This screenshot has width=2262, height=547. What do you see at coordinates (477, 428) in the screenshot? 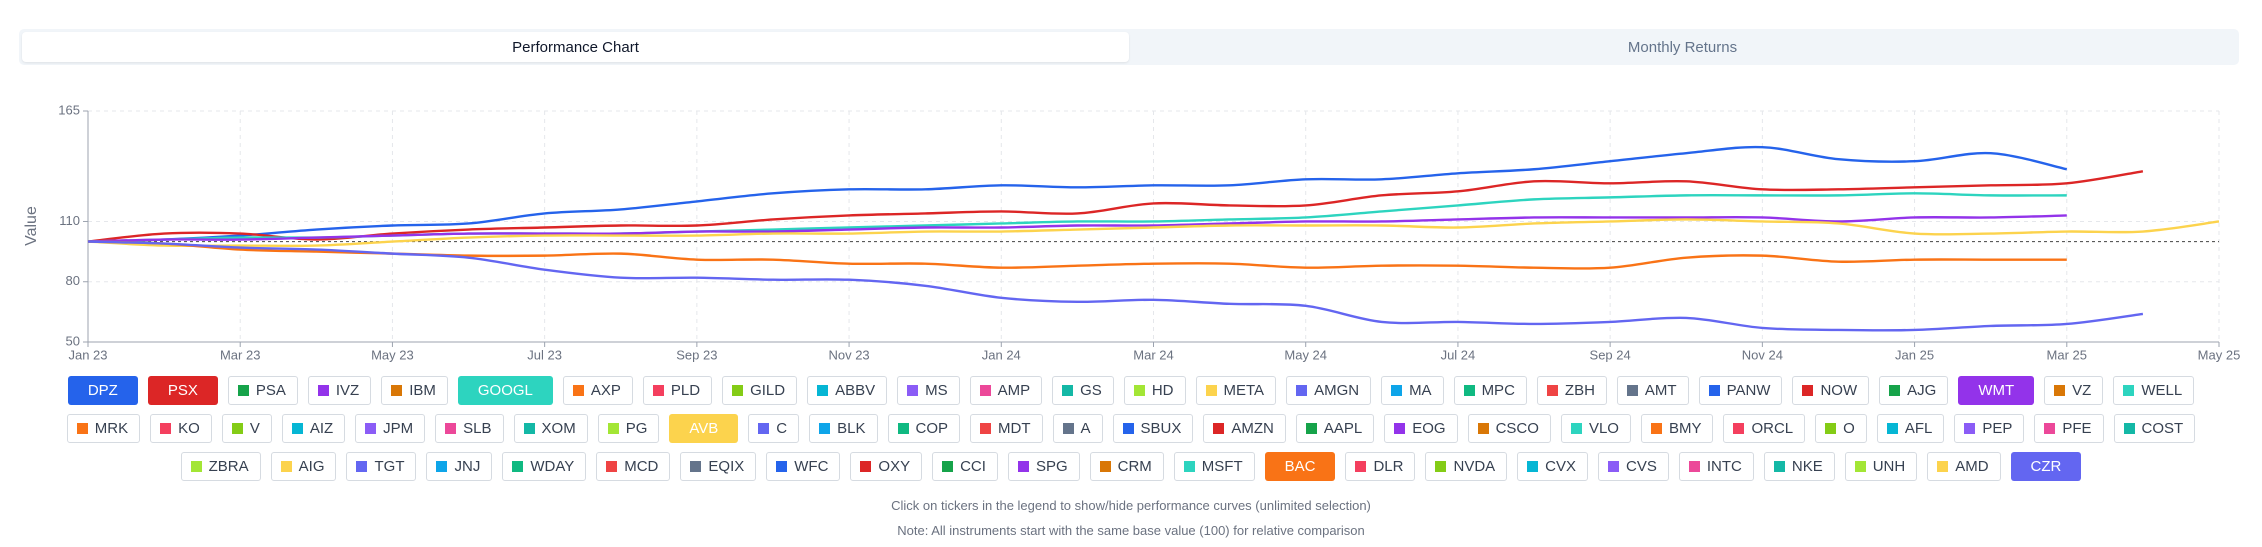
I see `legend-label: SLB` at bounding box center [477, 428].